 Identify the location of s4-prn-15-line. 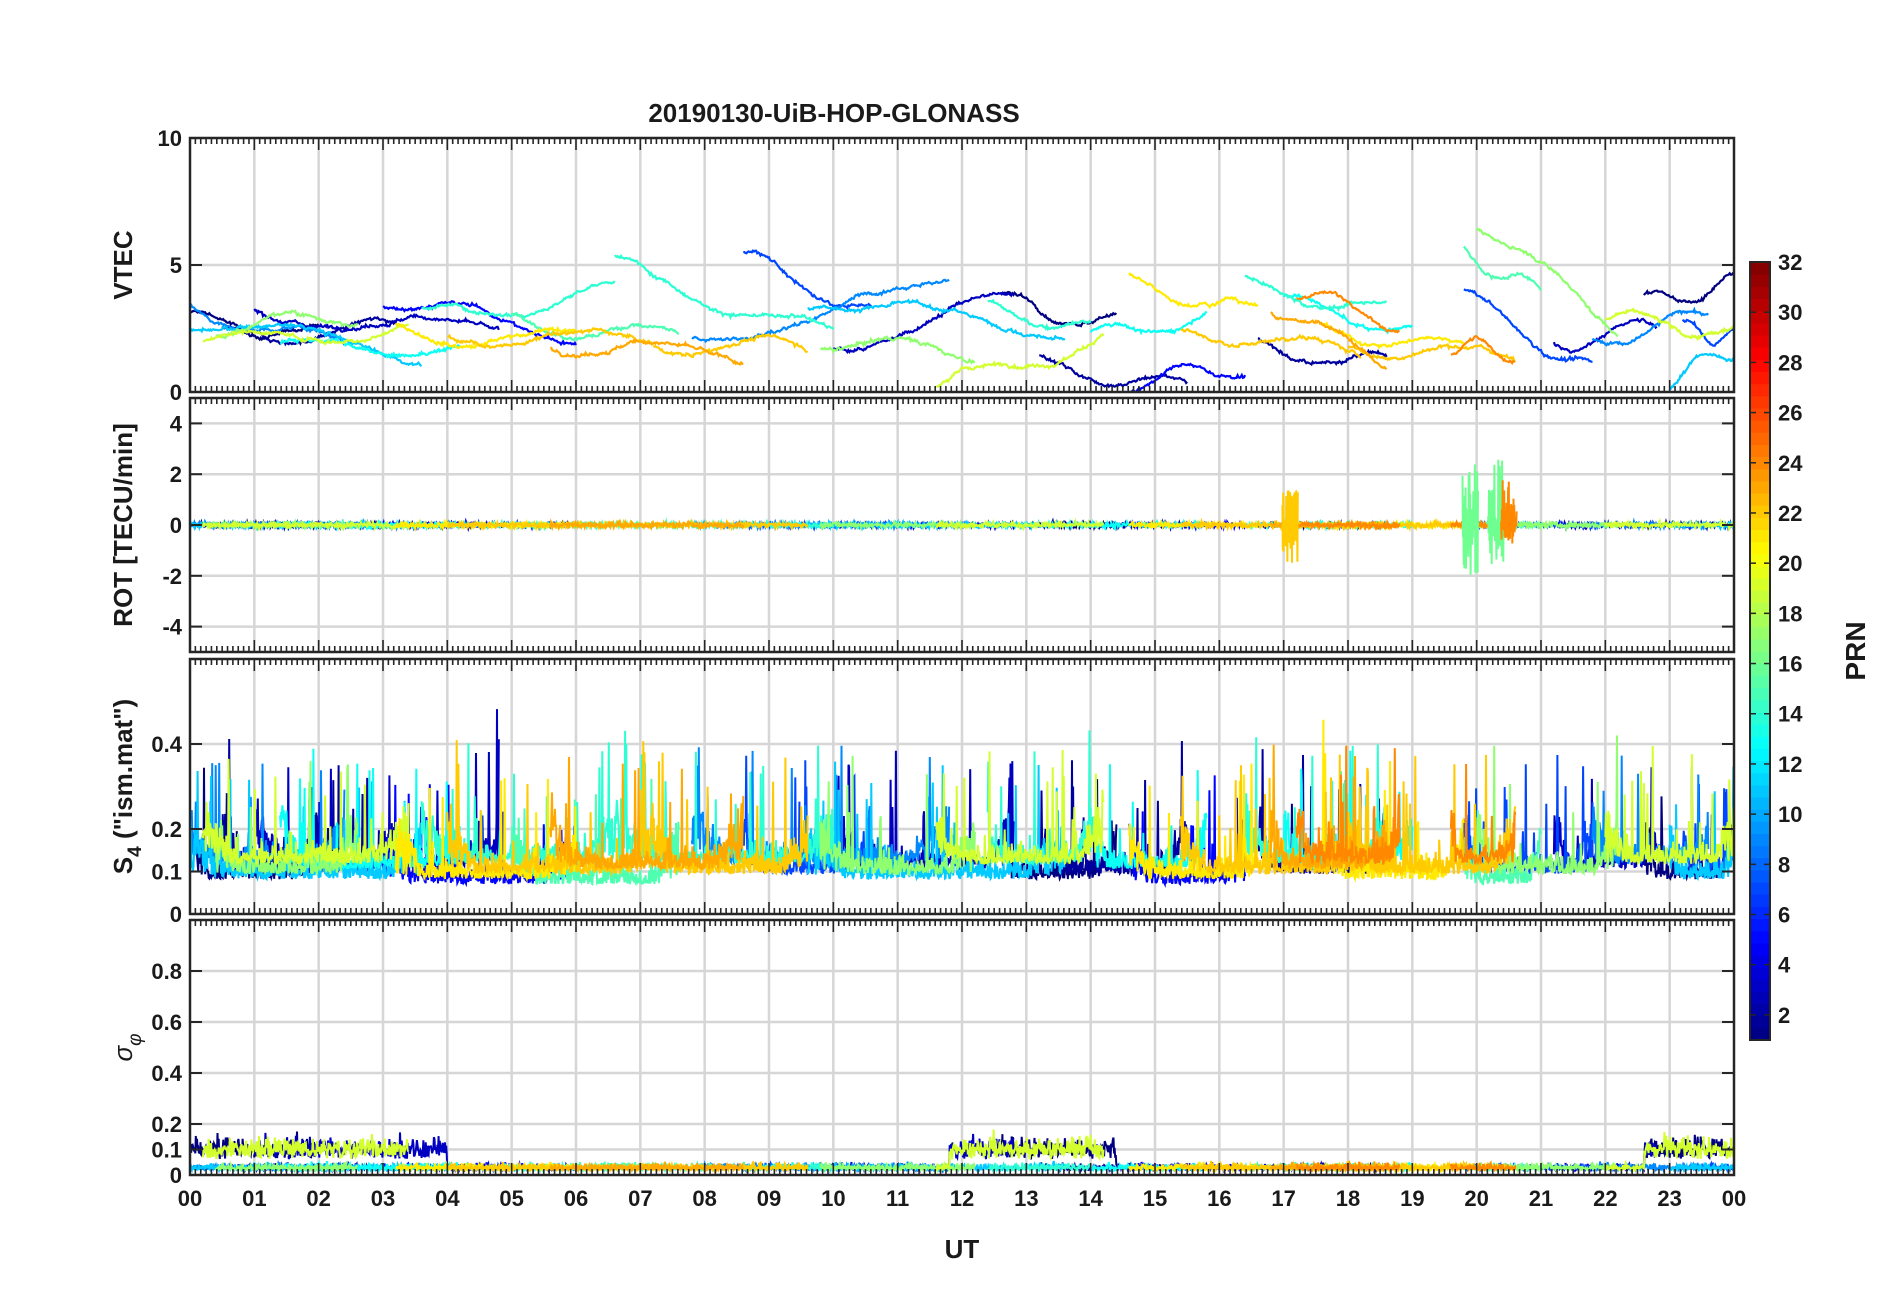
(1502, 848).